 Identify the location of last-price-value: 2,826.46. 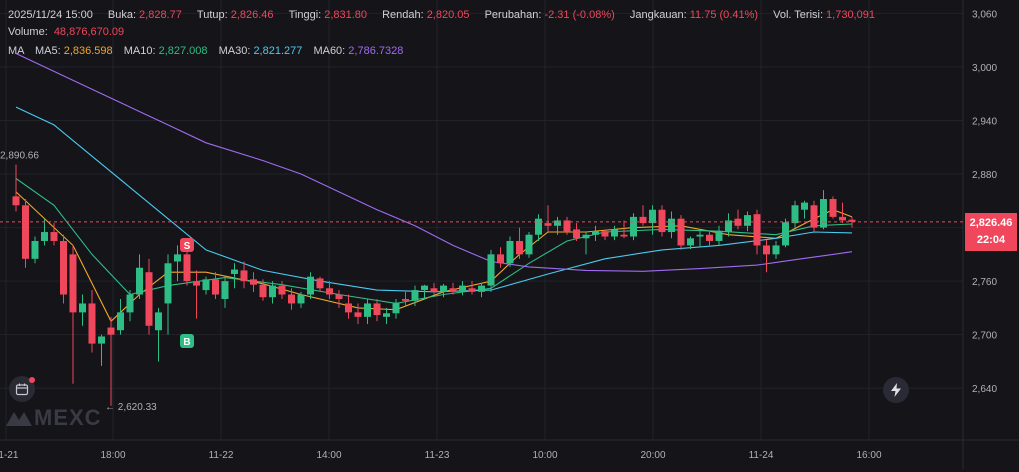
(991, 223).